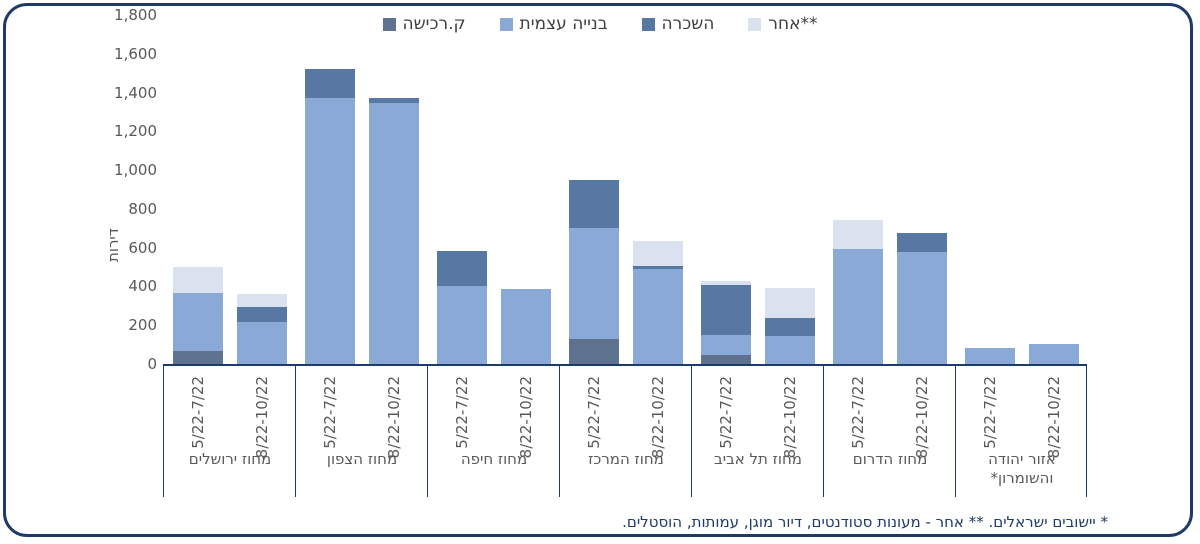  I want to click on legend-label: השכרה, so click(688, 24).